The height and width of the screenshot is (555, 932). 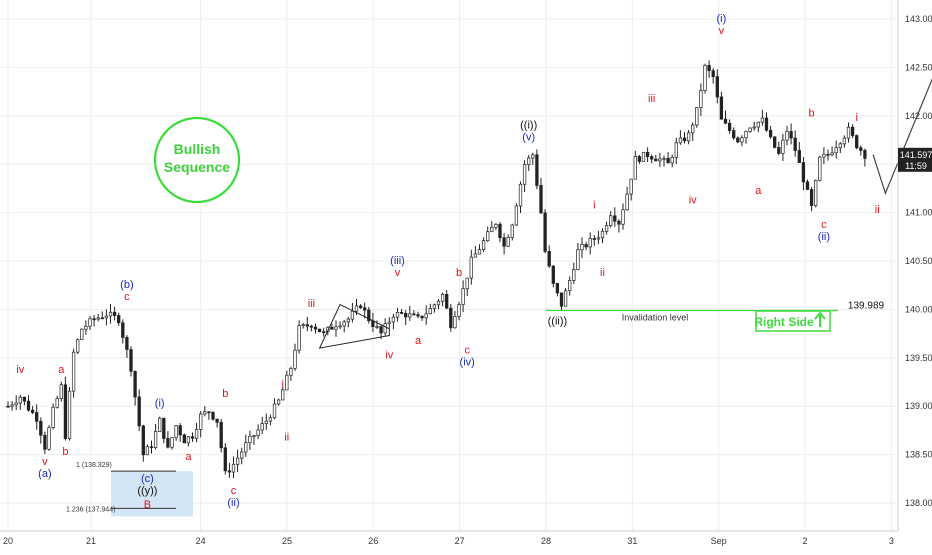 I want to click on price-tag-time: 11:59, so click(x=916, y=166).